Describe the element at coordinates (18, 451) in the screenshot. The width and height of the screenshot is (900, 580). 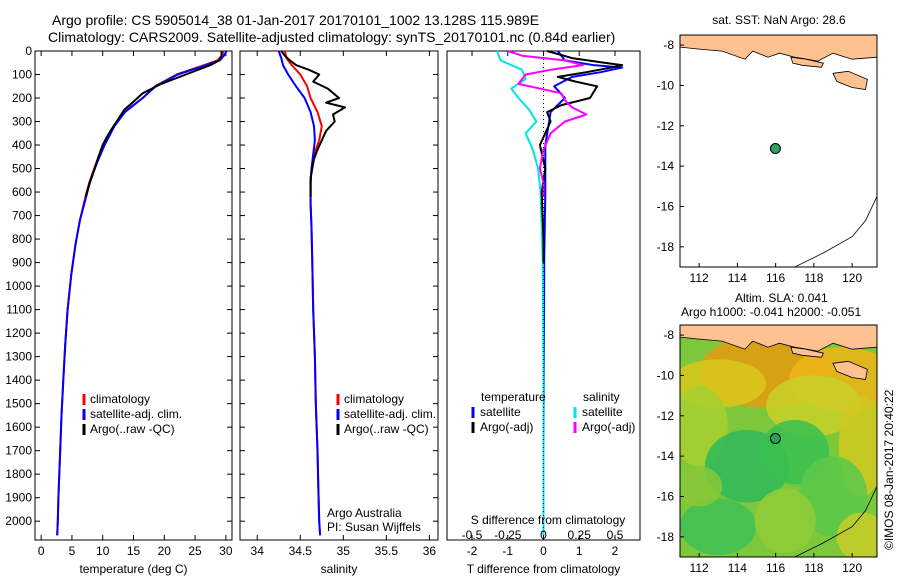
I see `temperature-ytick-label: 1700` at that location.